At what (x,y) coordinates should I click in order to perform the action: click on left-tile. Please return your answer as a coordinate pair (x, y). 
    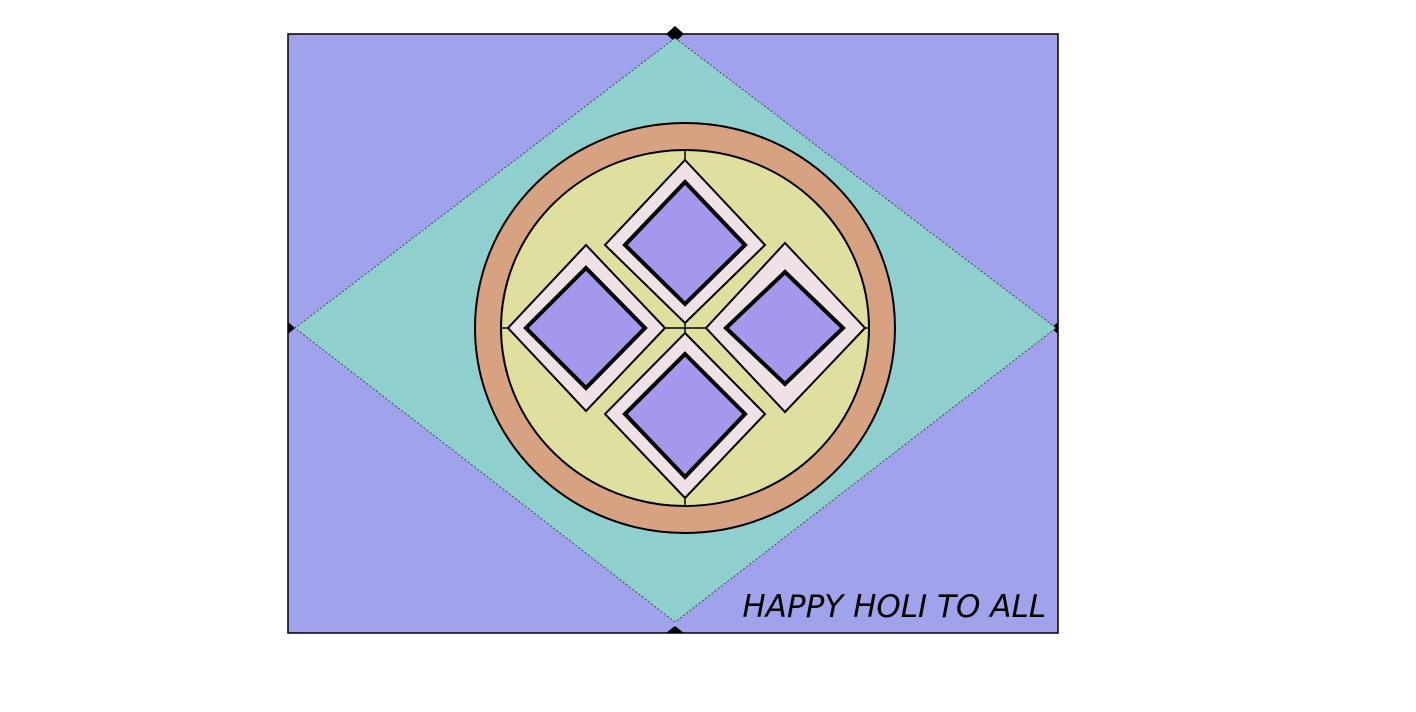
    Looking at the image, I should click on (586, 328).